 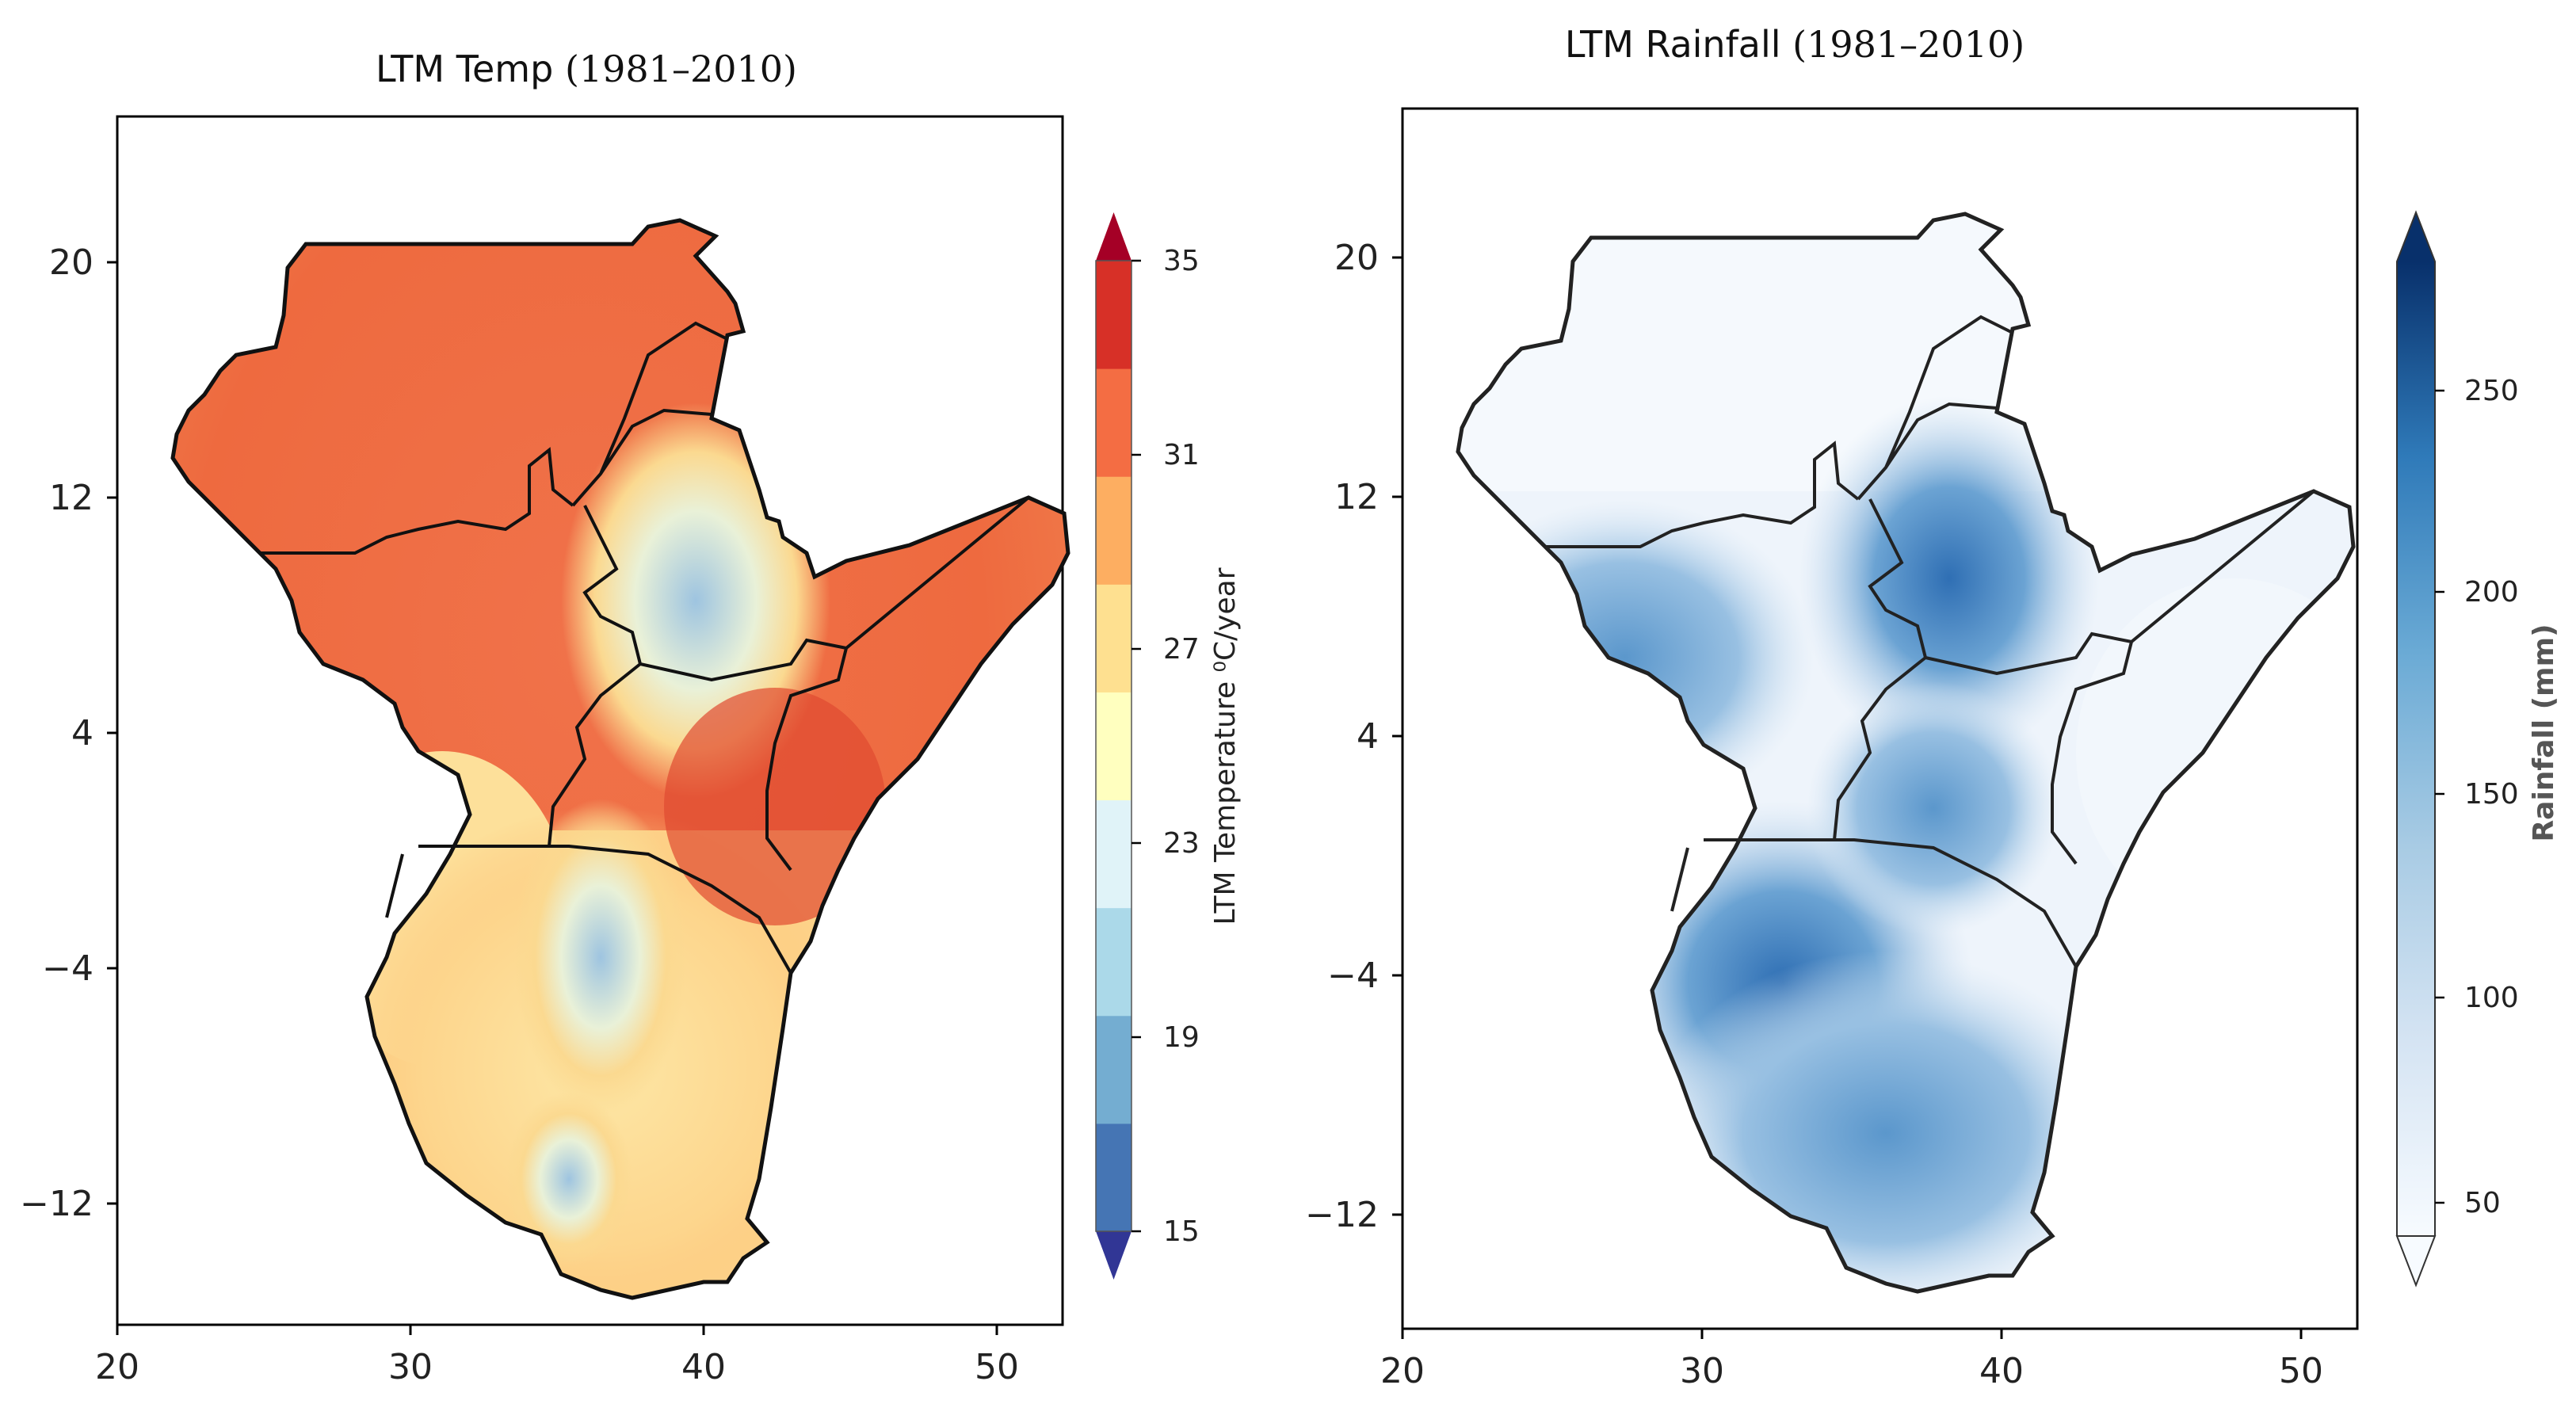 What do you see at coordinates (1181, 843) in the screenshot?
I see `temperature-colorbar-tick: 23` at bounding box center [1181, 843].